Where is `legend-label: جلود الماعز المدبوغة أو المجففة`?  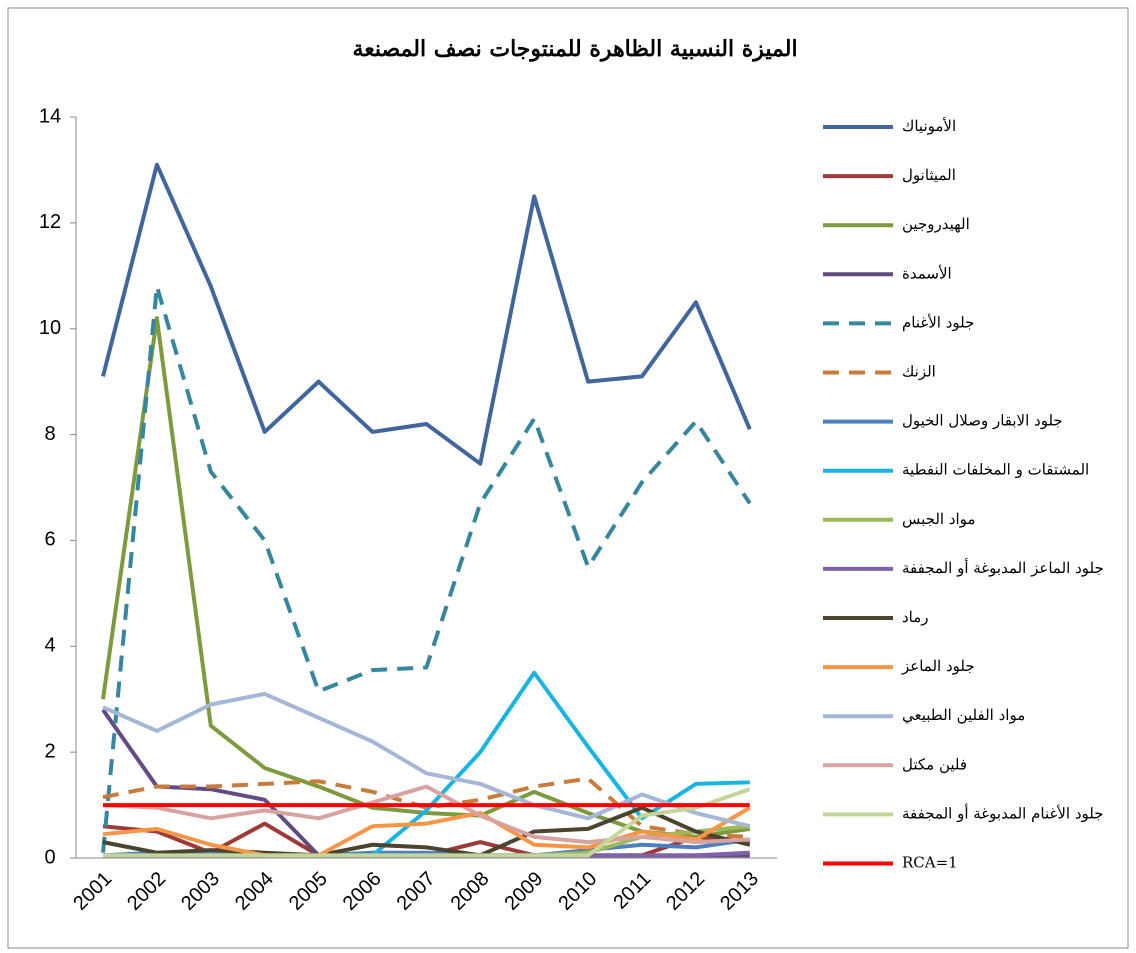
legend-label: جلود الماعز المدبوغة أو المجففة is located at coordinates (1003, 567).